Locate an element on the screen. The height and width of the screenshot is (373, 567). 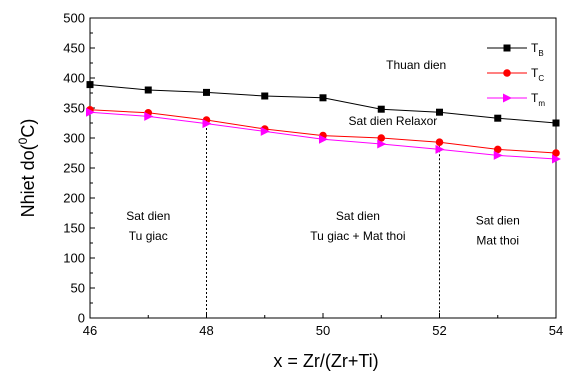
y-tick-label: 150 is located at coordinates (74, 228).